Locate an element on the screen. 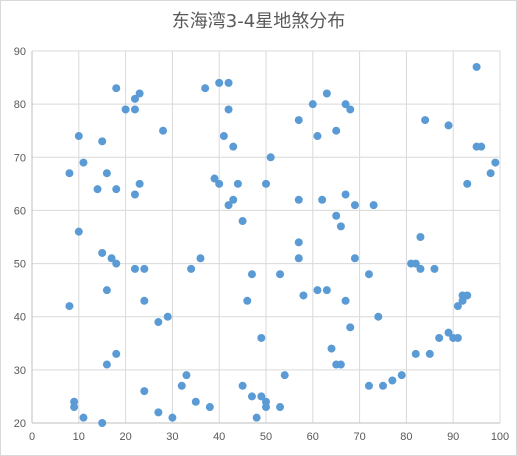 The image size is (517, 456). x-tick-label: 70 is located at coordinates (359, 437).